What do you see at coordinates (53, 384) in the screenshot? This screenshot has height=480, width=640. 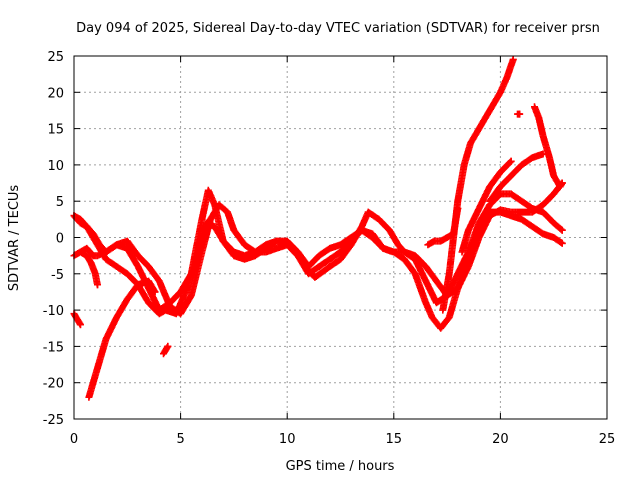 I see `y-tick-label: -20` at bounding box center [53, 384].